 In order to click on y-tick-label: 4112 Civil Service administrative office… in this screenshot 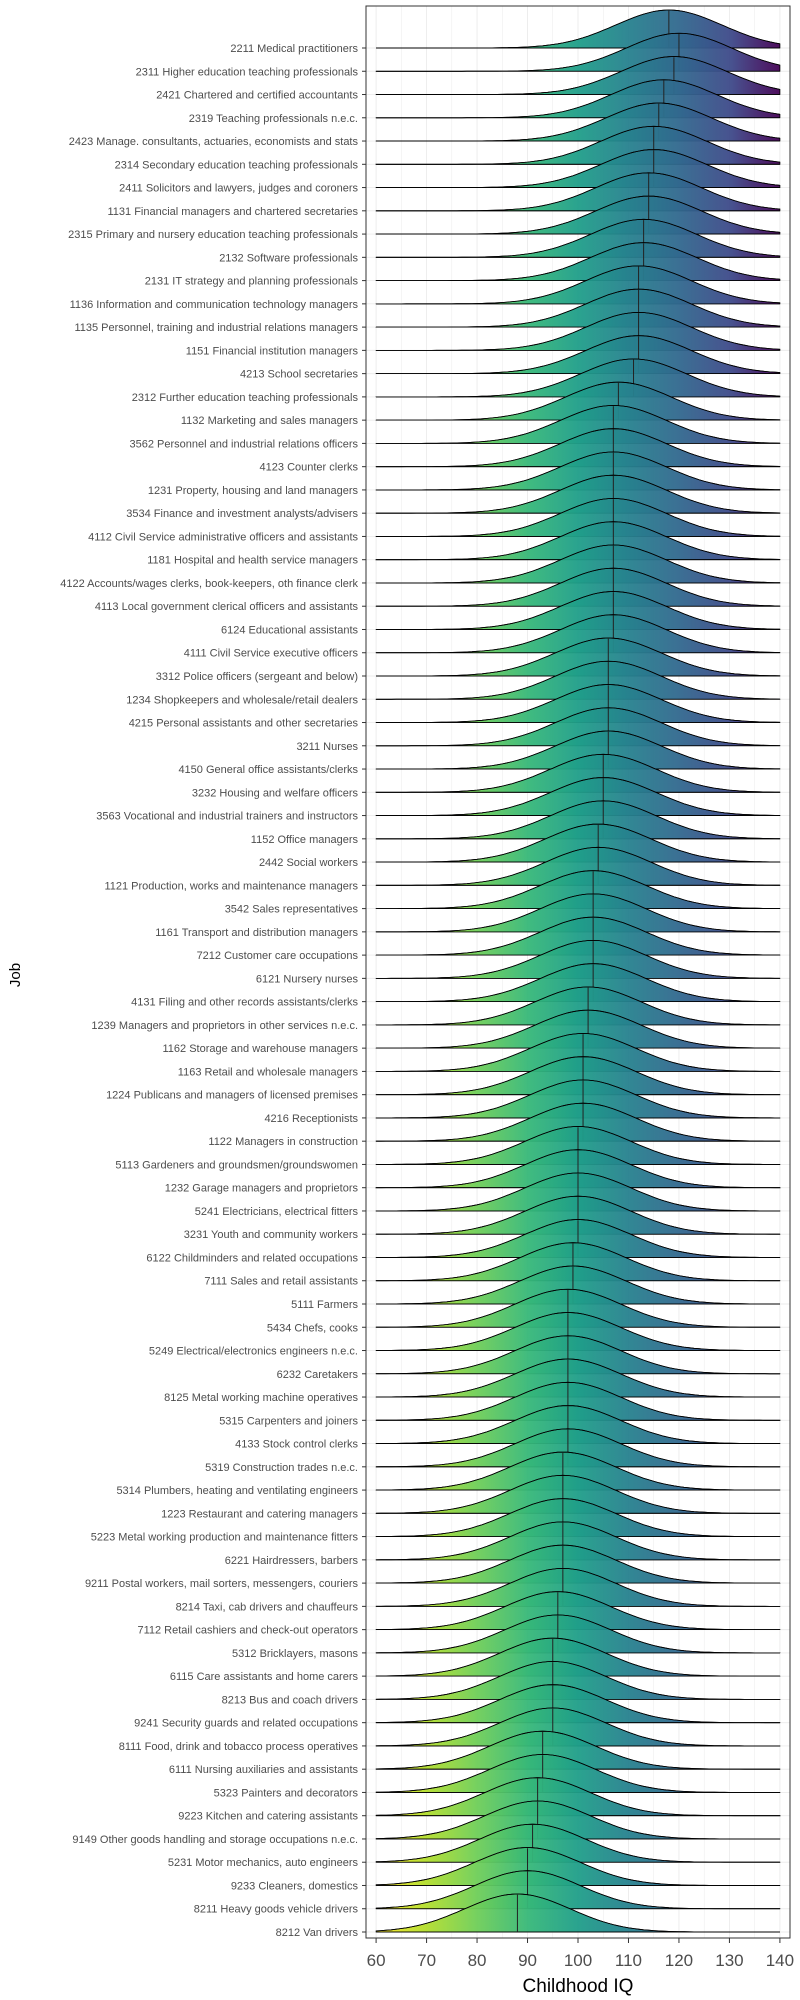, I will do `click(223, 537)`.